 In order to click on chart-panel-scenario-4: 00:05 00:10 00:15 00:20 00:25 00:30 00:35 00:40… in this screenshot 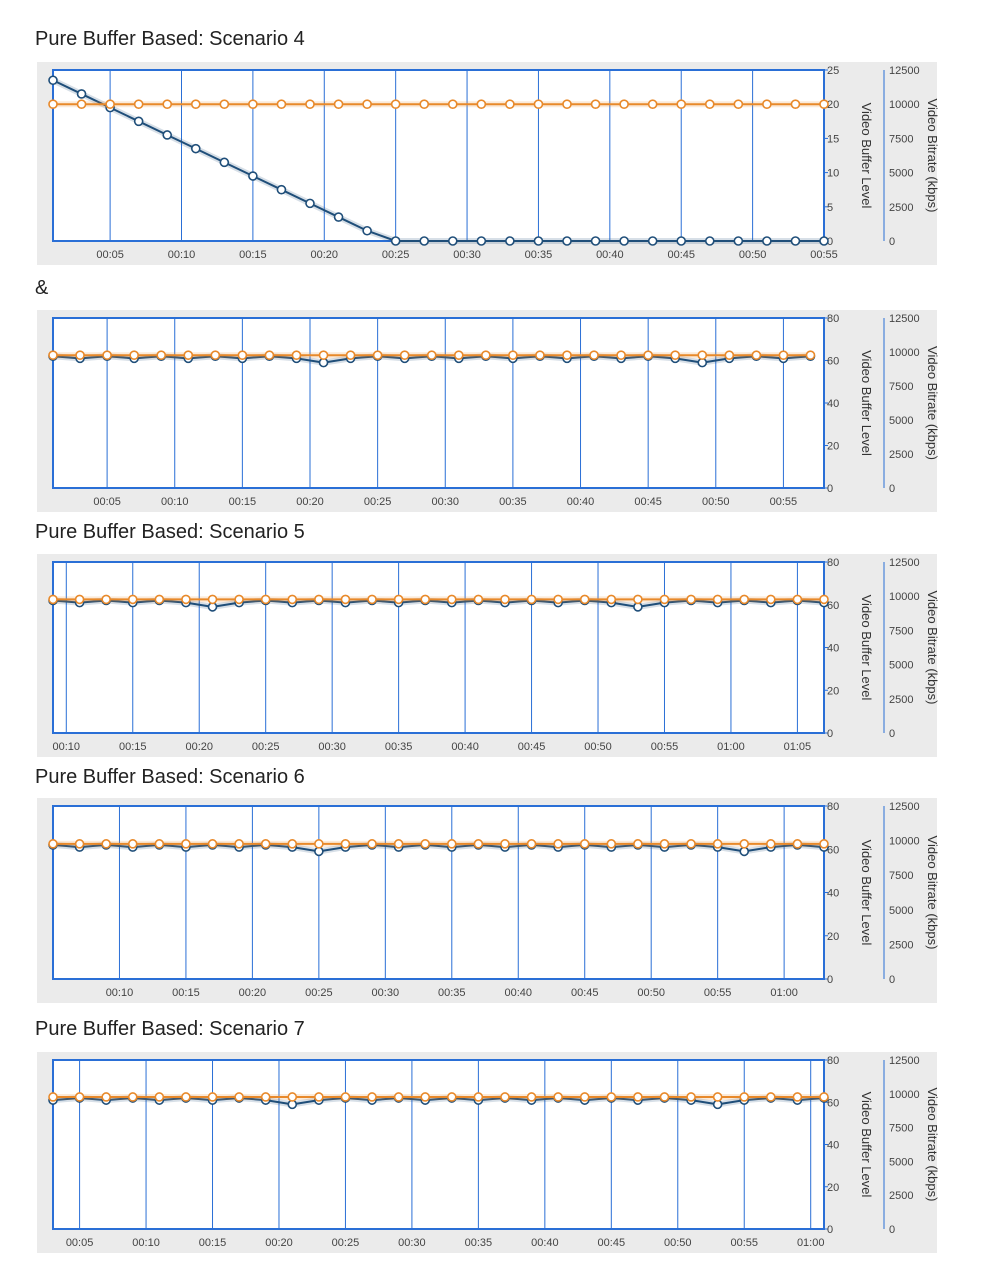, I will do `click(488, 163)`.